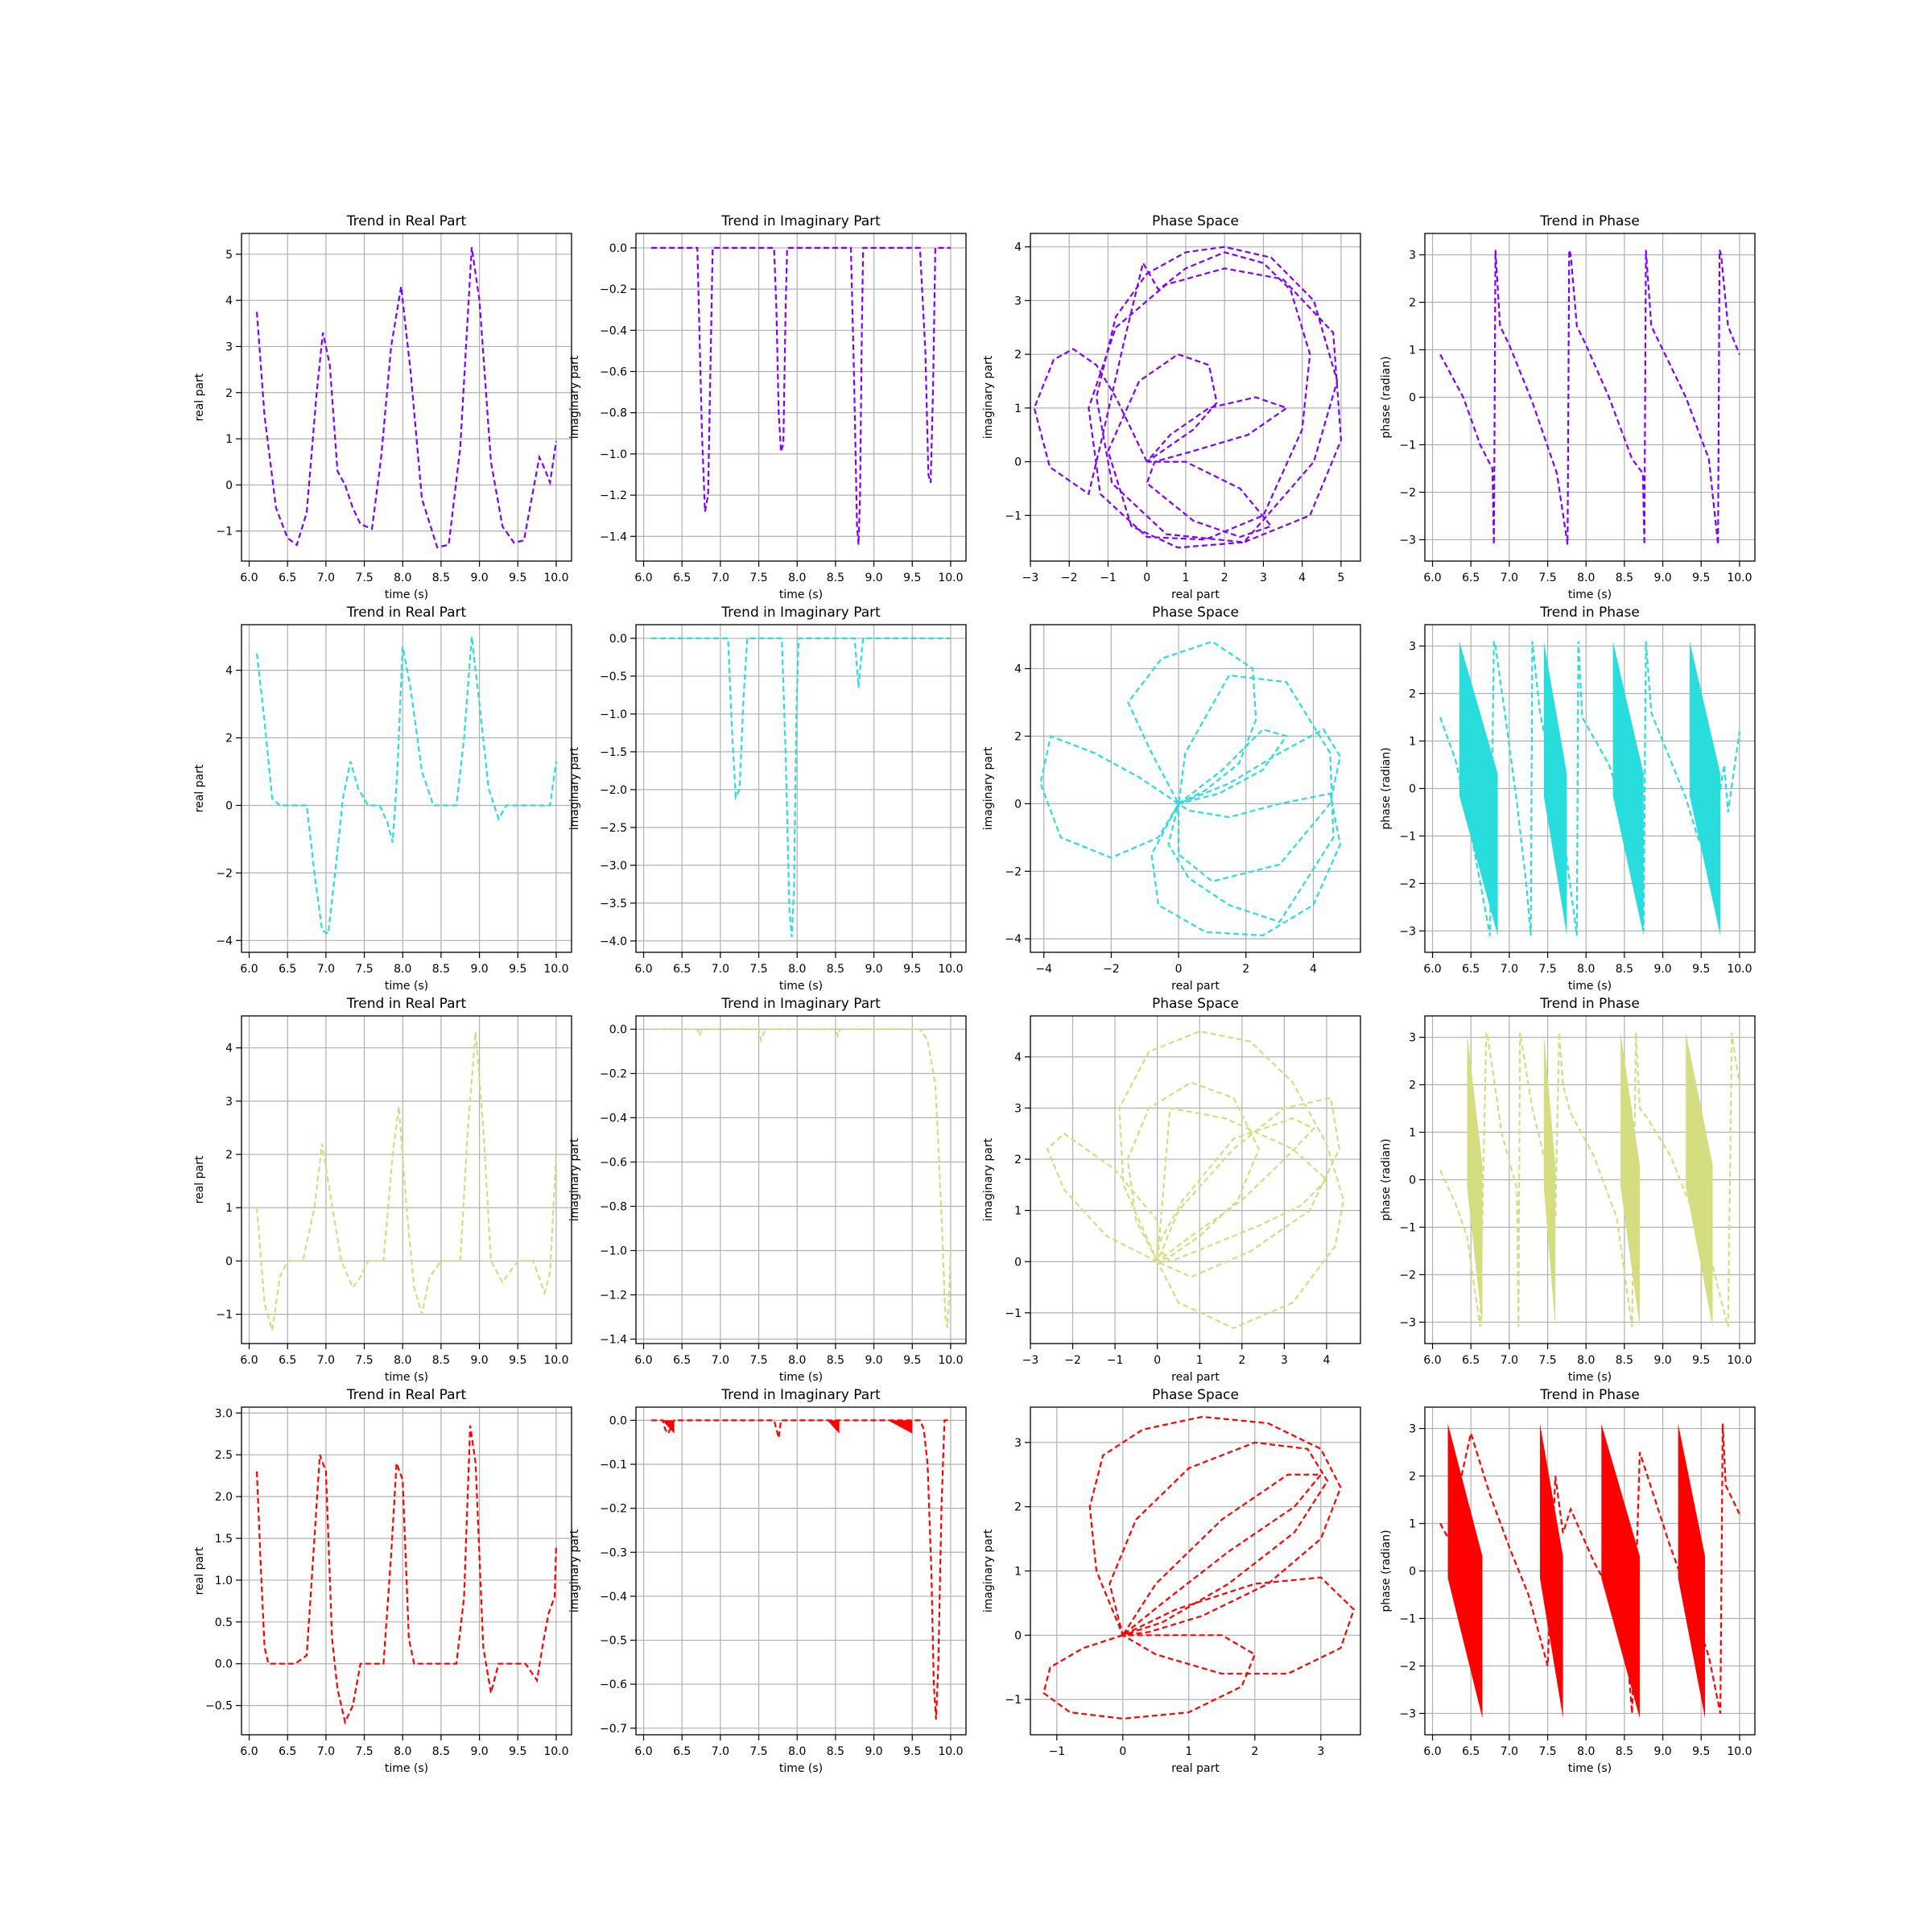 This screenshot has width=1932, height=1932. I want to click on y-tick-label: 3.0, so click(224, 1413).